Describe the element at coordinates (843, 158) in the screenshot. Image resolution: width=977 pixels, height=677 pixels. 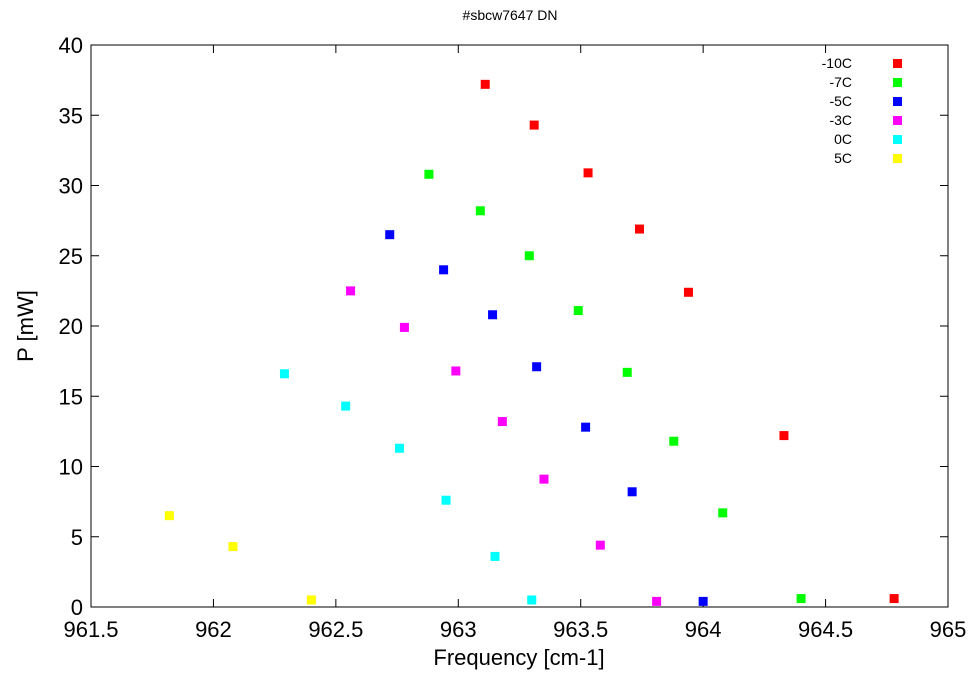
I see `legend-label: 5C` at that location.